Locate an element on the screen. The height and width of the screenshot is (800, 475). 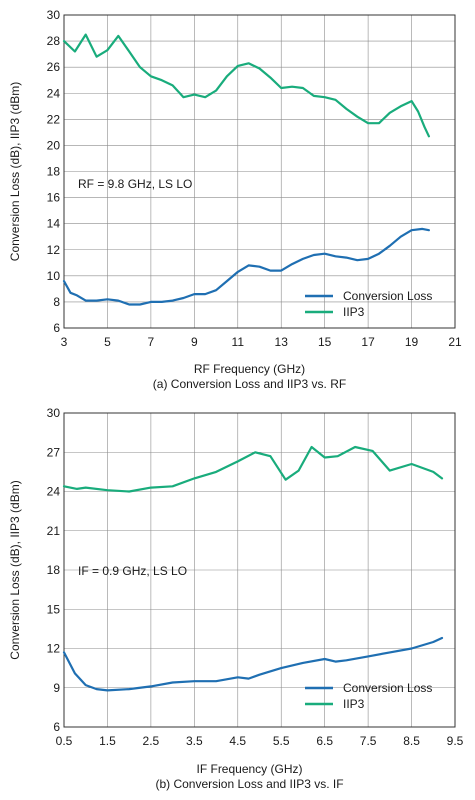
x-tick-label: 11 is located at coordinates (238, 342).